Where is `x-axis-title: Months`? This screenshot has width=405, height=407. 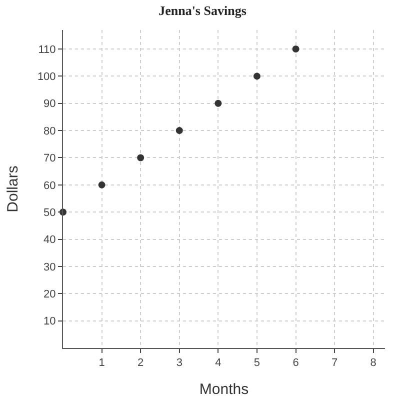
x-axis-title: Months is located at coordinates (224, 389).